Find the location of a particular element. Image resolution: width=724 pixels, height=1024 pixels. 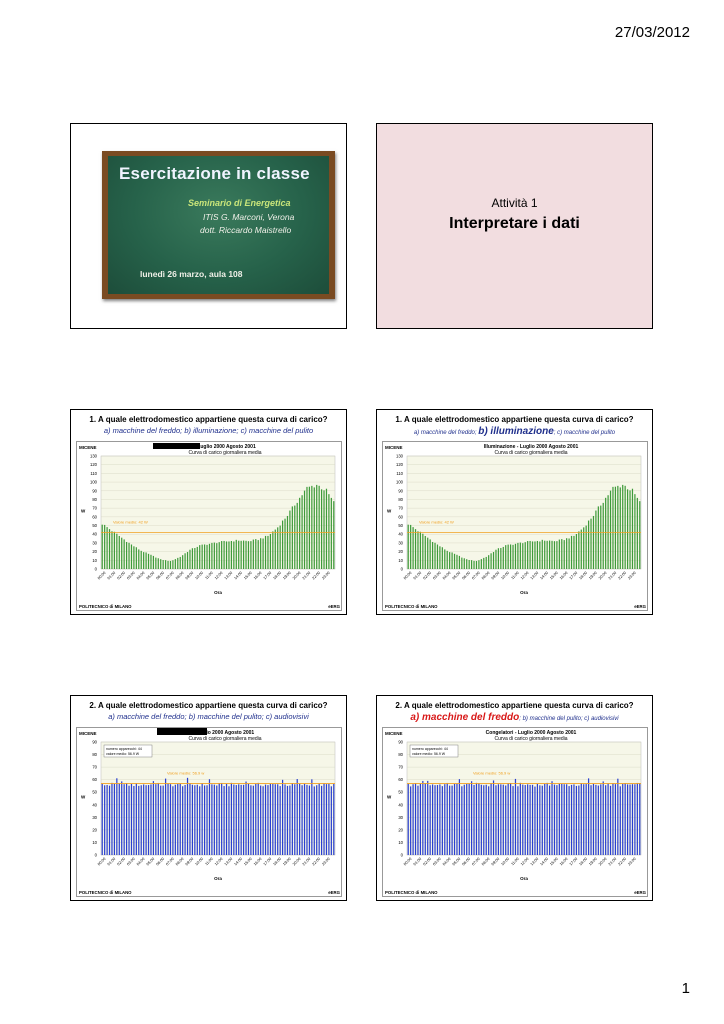

x-tick-label: 11:00 is located at coordinates (514, 861).